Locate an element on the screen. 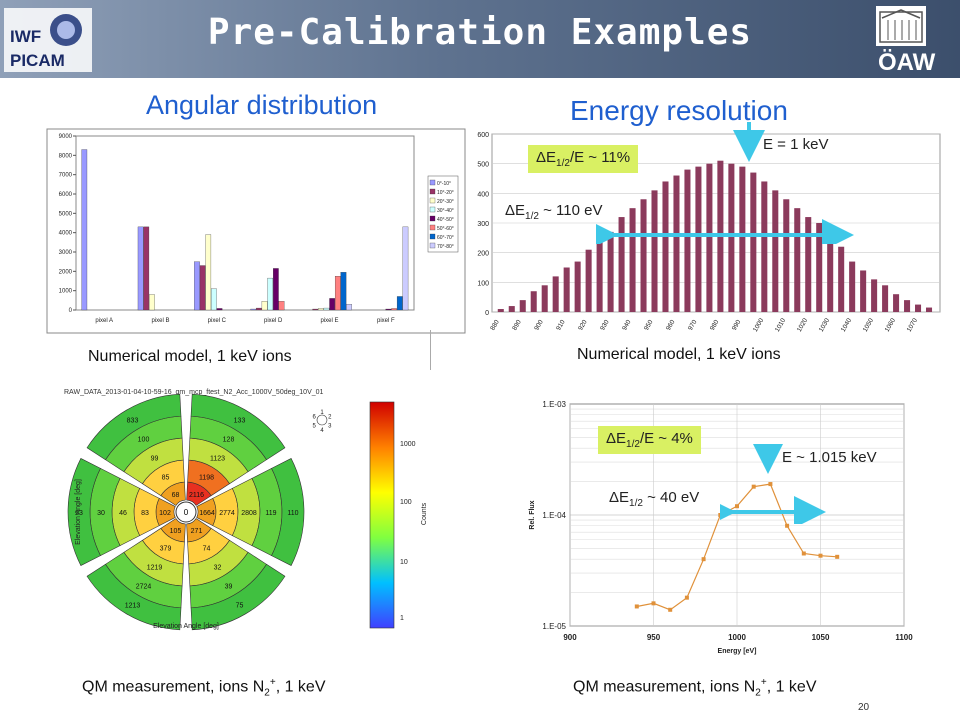 The height and width of the screenshot is (720, 960). y-tick-label: 7000 is located at coordinates (66, 176).